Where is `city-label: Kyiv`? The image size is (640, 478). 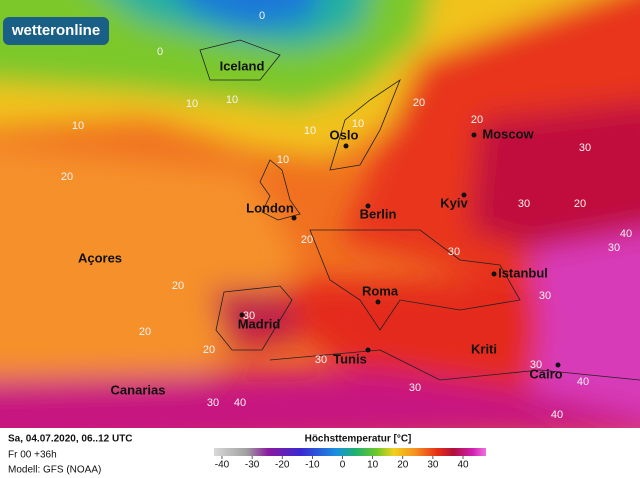
city-label: Kyiv is located at coordinates (454, 202).